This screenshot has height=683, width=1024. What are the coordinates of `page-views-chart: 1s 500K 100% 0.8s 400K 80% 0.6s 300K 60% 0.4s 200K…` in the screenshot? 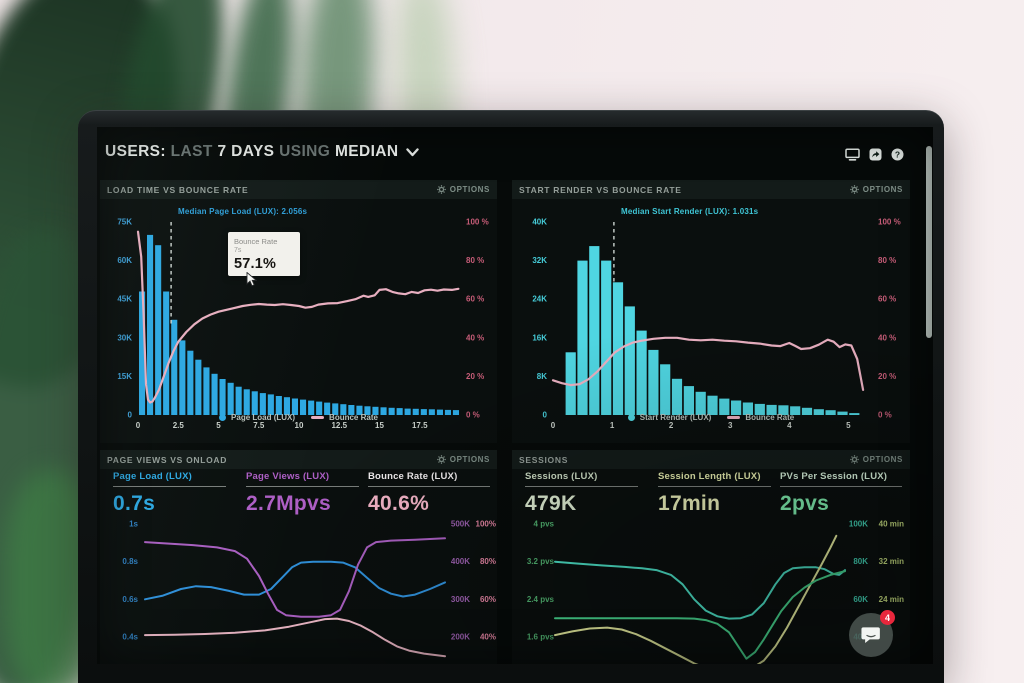 It's located at (298, 592).